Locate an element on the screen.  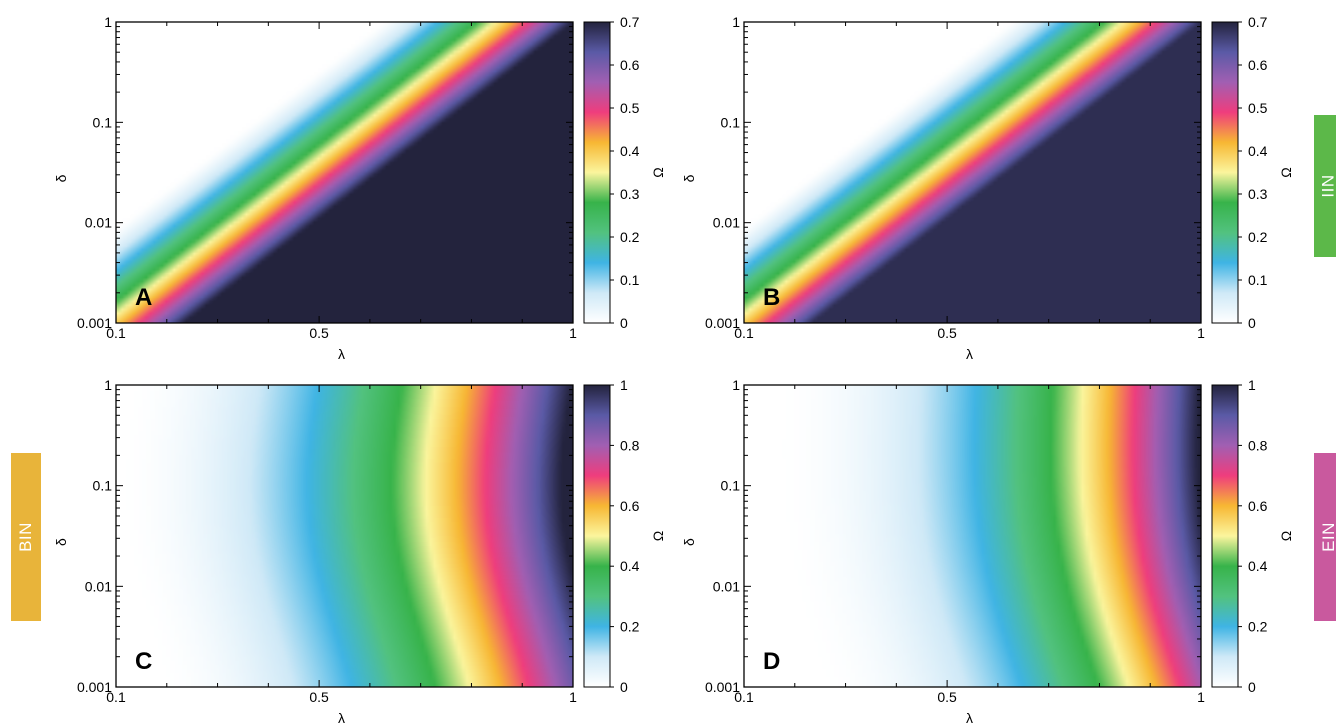
iin-tag-label: IIN is located at coordinates (1327, 186).